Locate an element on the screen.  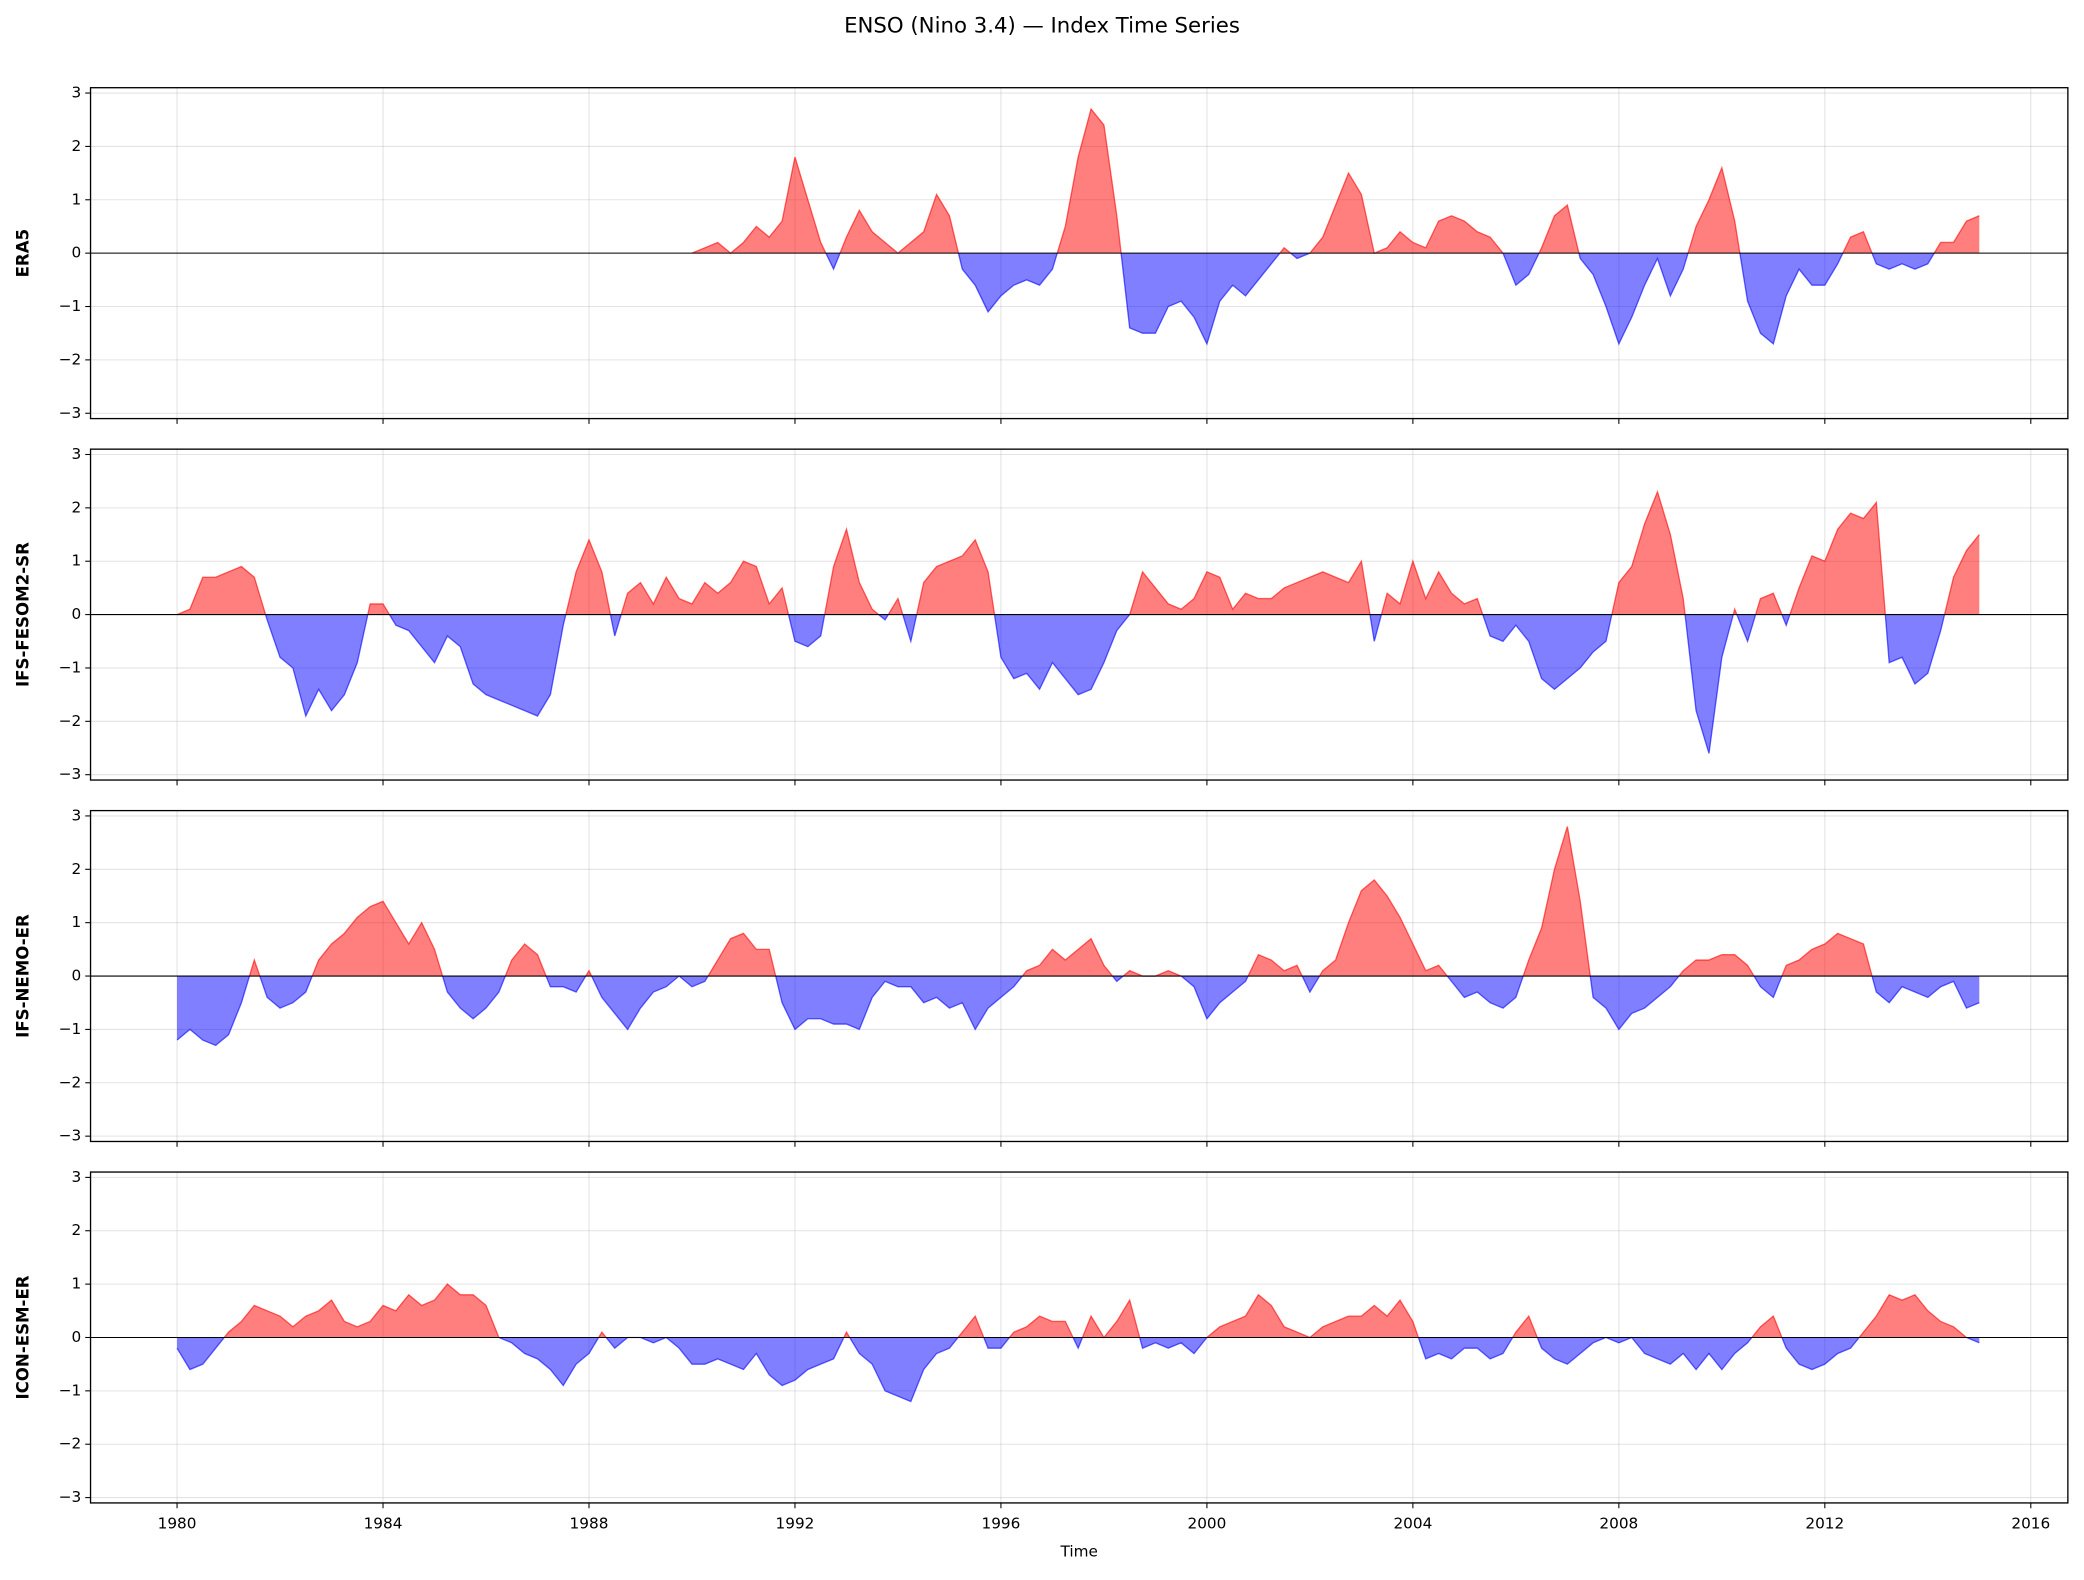
x-tick-label: 2008 is located at coordinates (1618, 1524).